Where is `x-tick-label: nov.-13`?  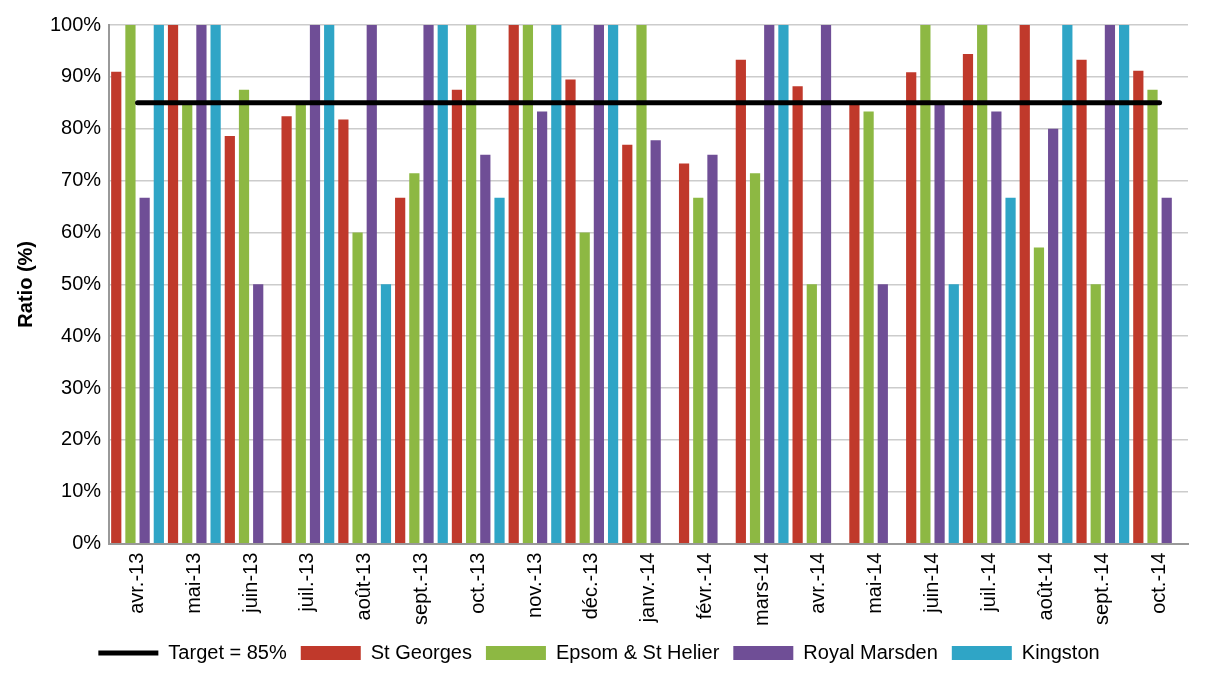
x-tick-label: nov.-13 is located at coordinates (533, 585).